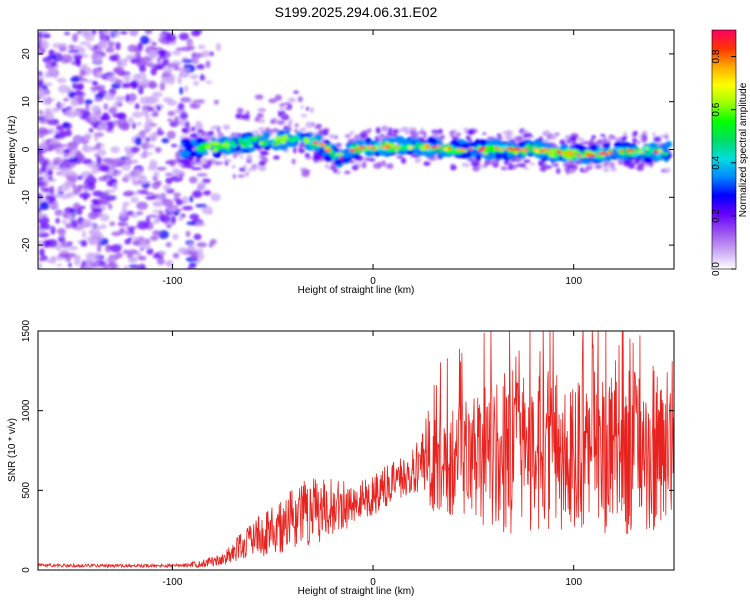  What do you see at coordinates (26, 197) in the screenshot?
I see `spectrogram-ytick-label: -10` at bounding box center [26, 197].